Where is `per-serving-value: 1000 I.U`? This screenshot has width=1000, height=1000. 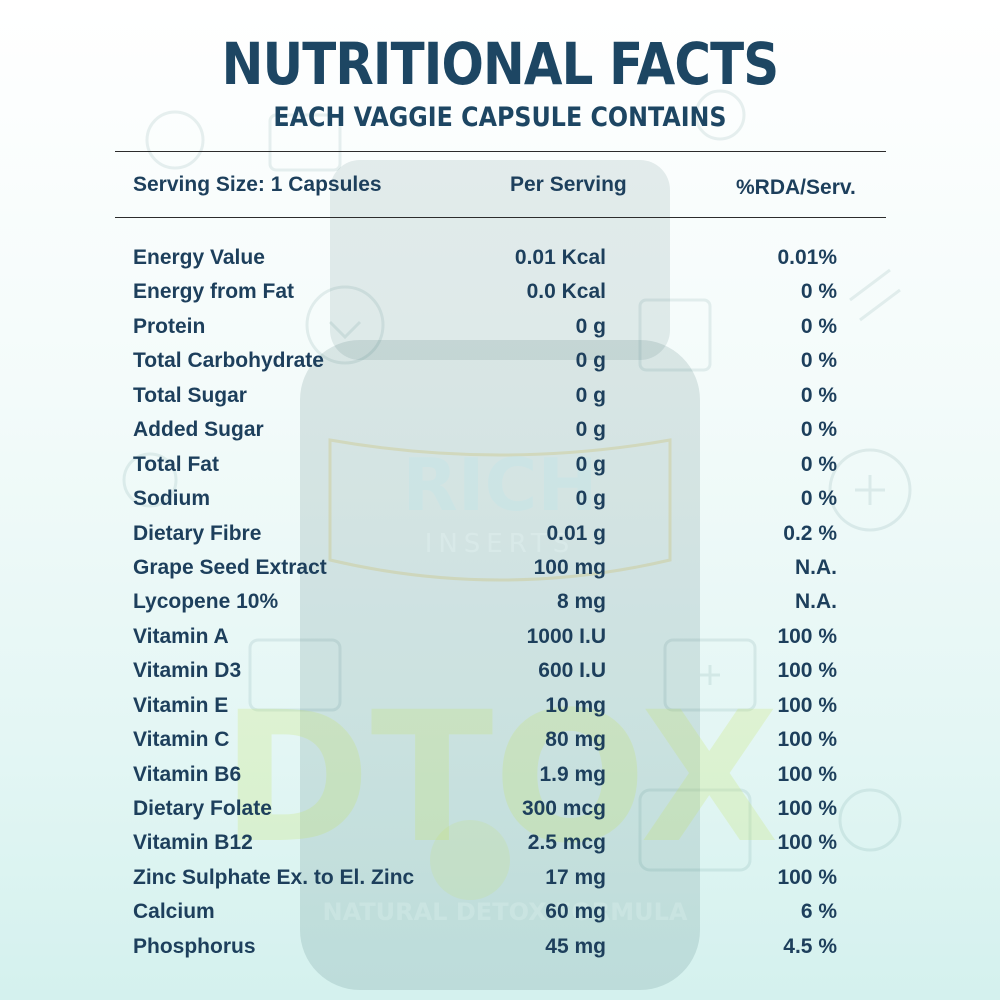
per-serving-value: 1000 I.U is located at coordinates (566, 636).